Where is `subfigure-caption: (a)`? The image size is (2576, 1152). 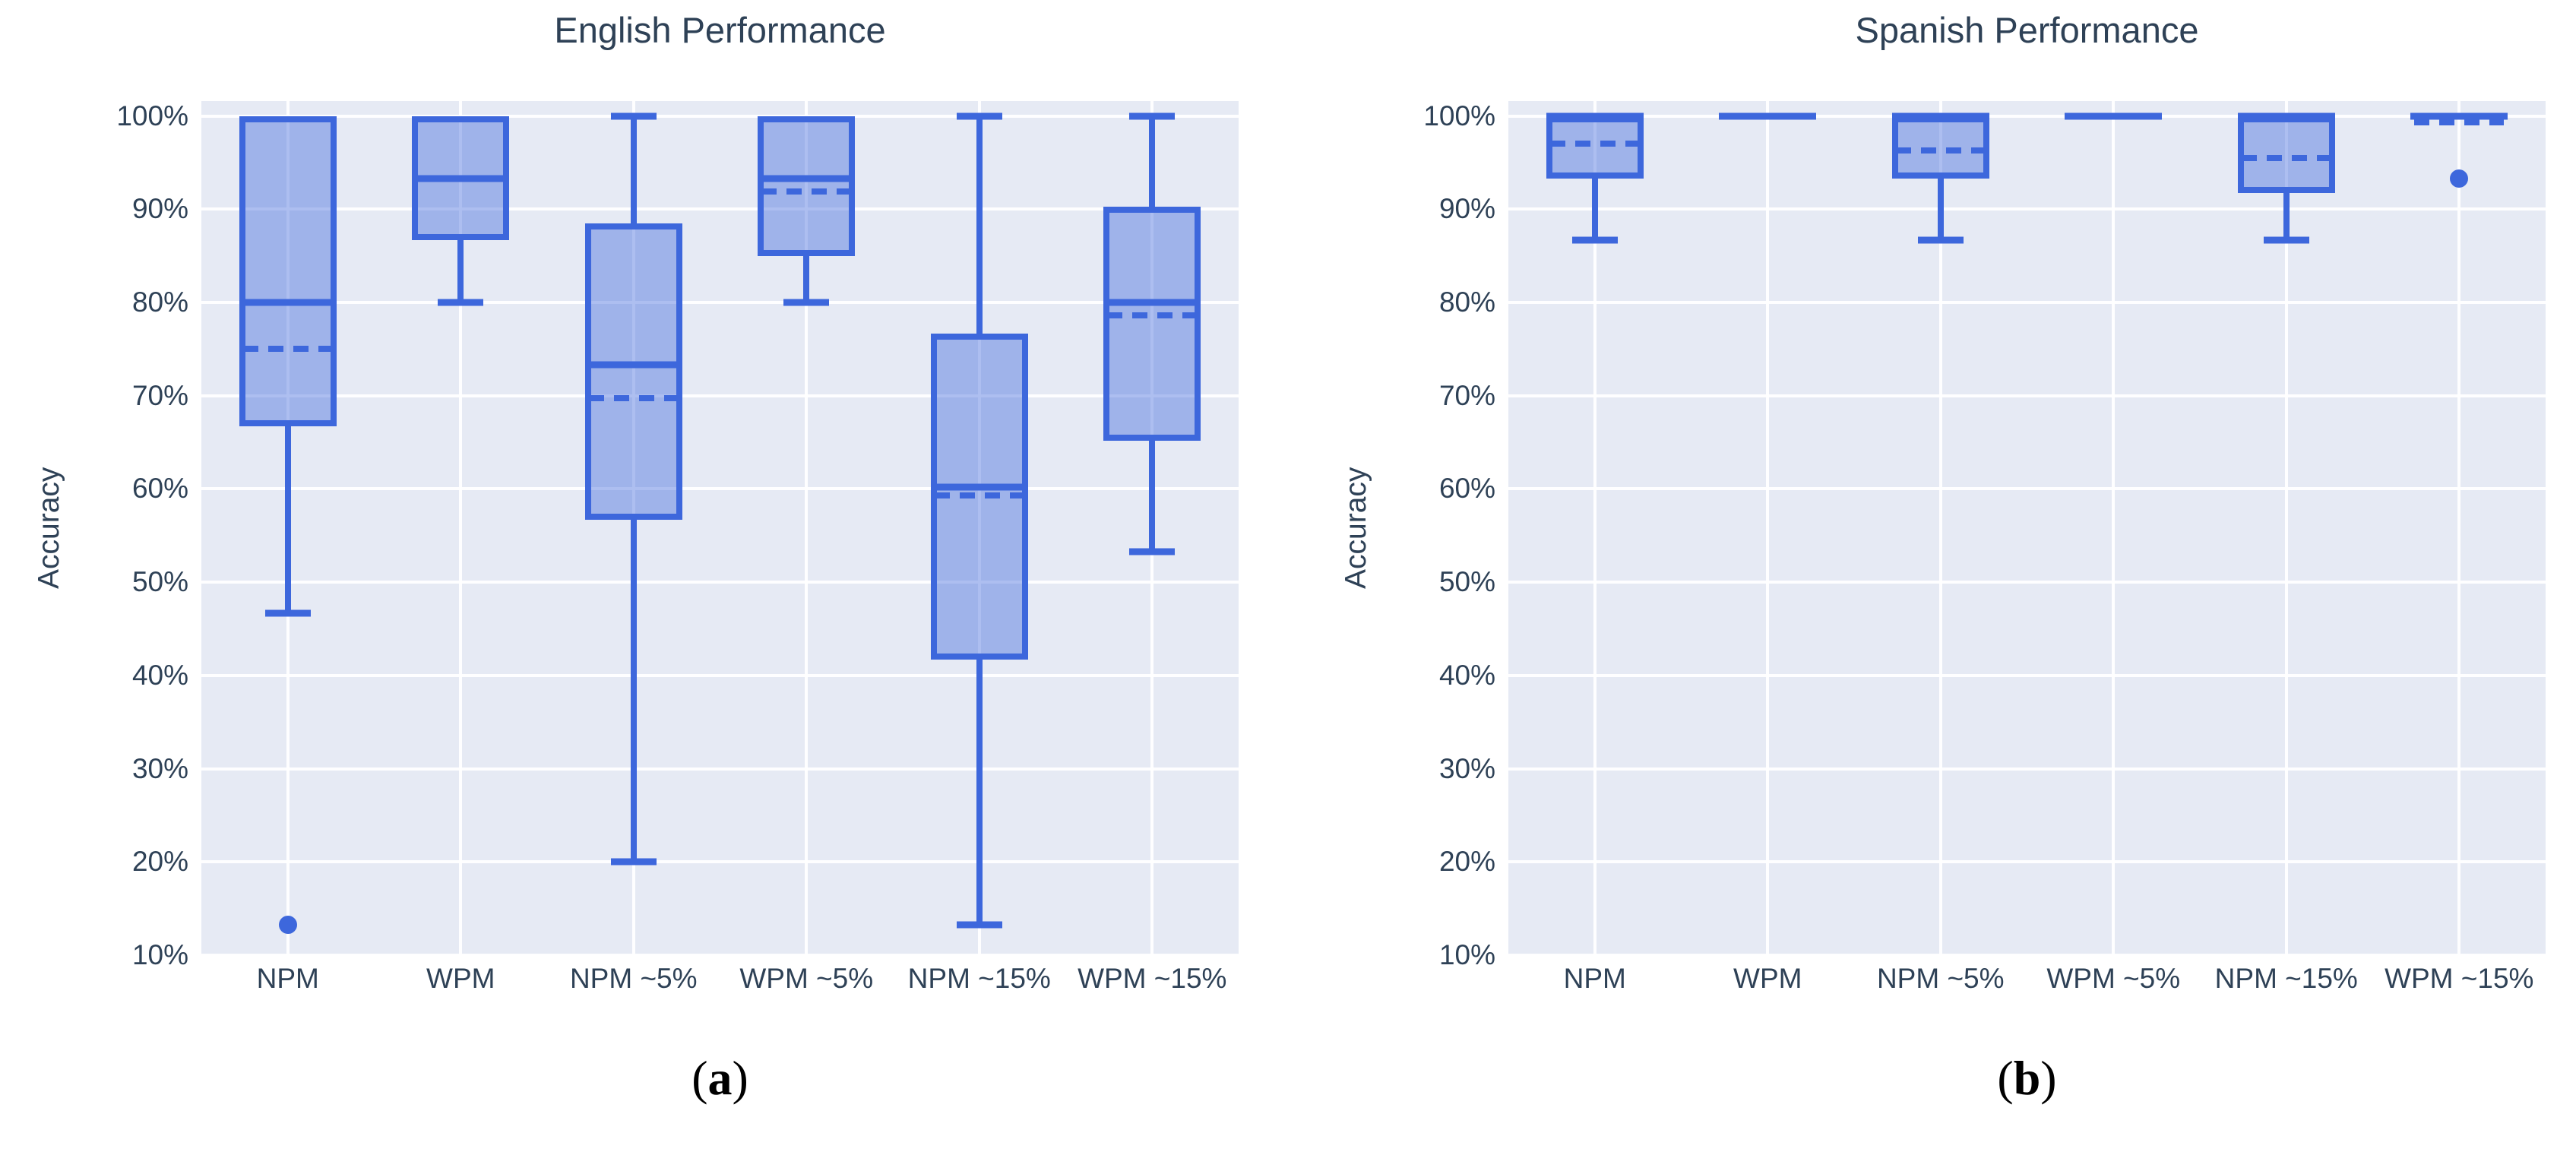
subfigure-caption: (a) is located at coordinates (720, 1078).